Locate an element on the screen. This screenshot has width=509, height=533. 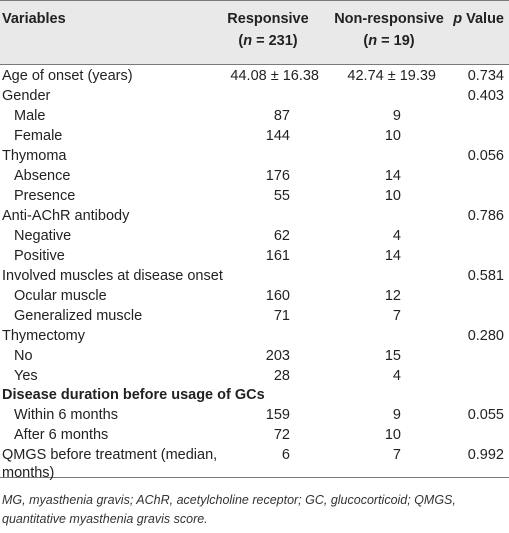
cell-p-value: 0.734 is located at coordinates (485, 76).